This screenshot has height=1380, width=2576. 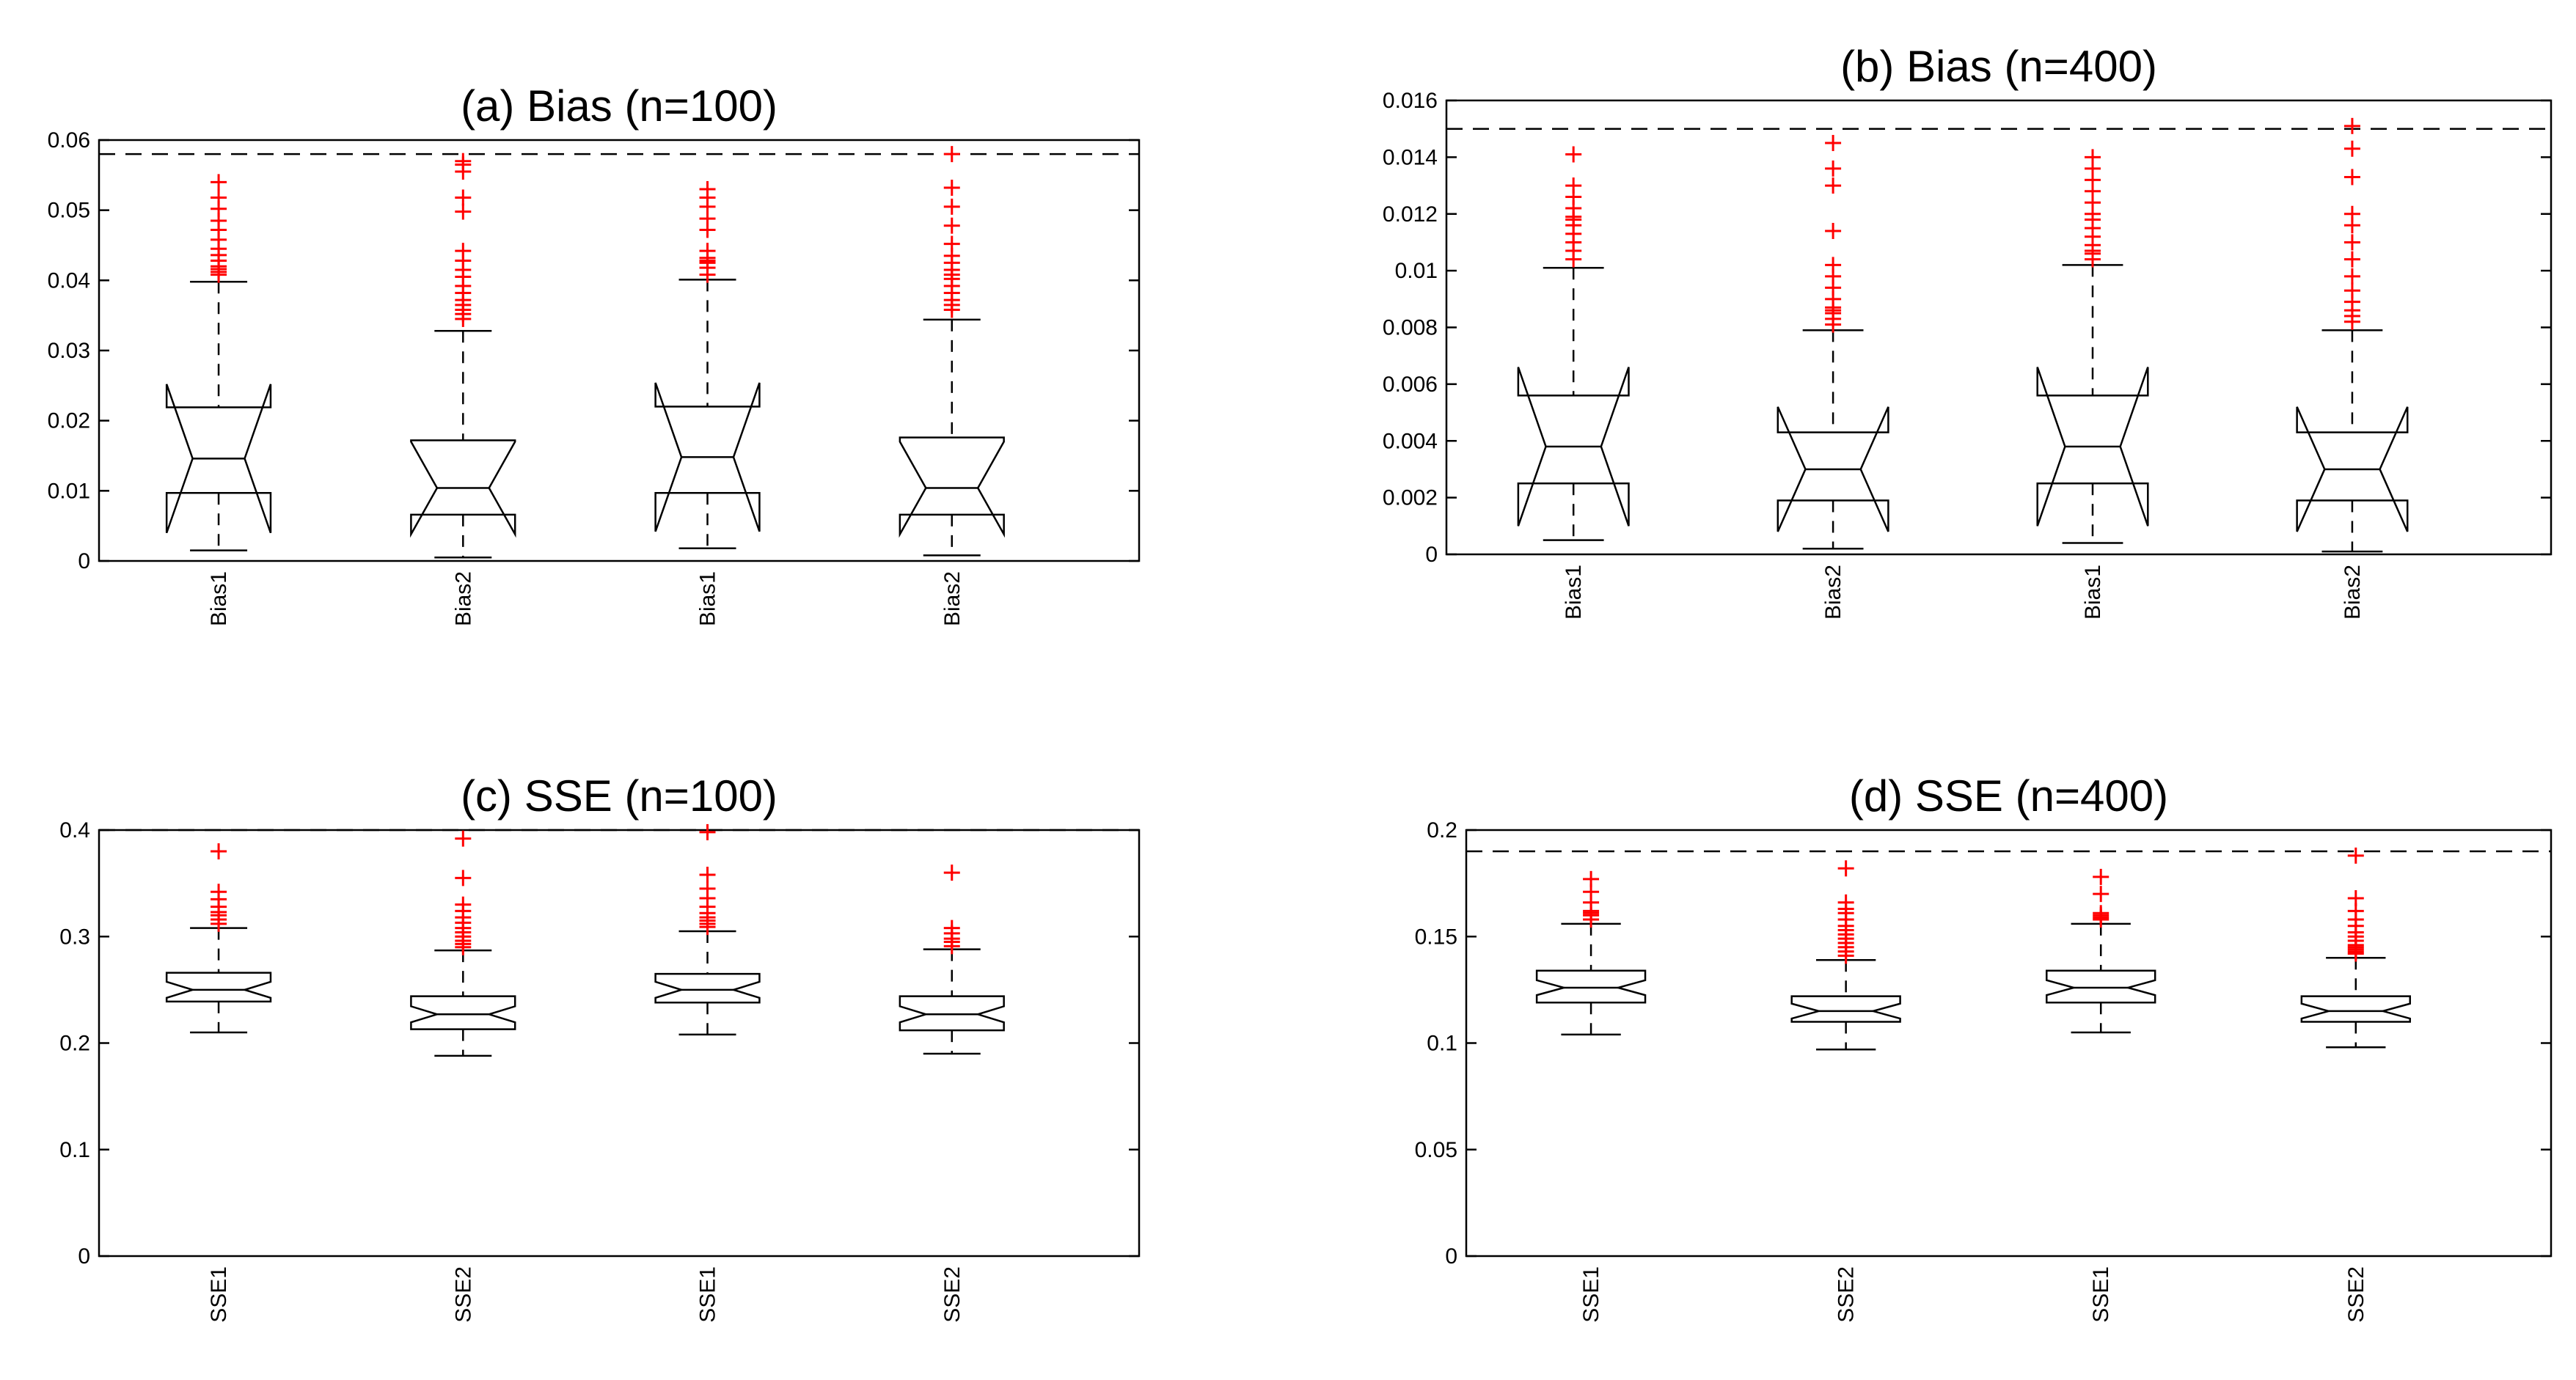 I want to click on y-tick-label: 0.3, so click(x=74, y=937).